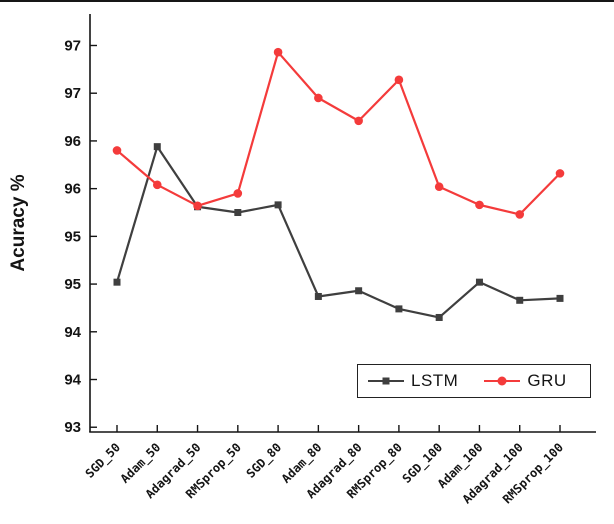  What do you see at coordinates (435, 380) in the screenshot?
I see `legend-label-lstm: LSTM` at bounding box center [435, 380].